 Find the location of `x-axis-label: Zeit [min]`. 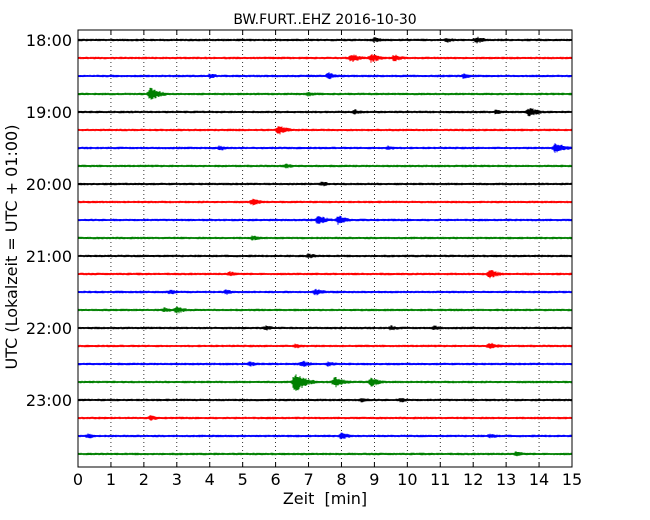

x-axis-label: Zeit [min] is located at coordinates (325, 498).